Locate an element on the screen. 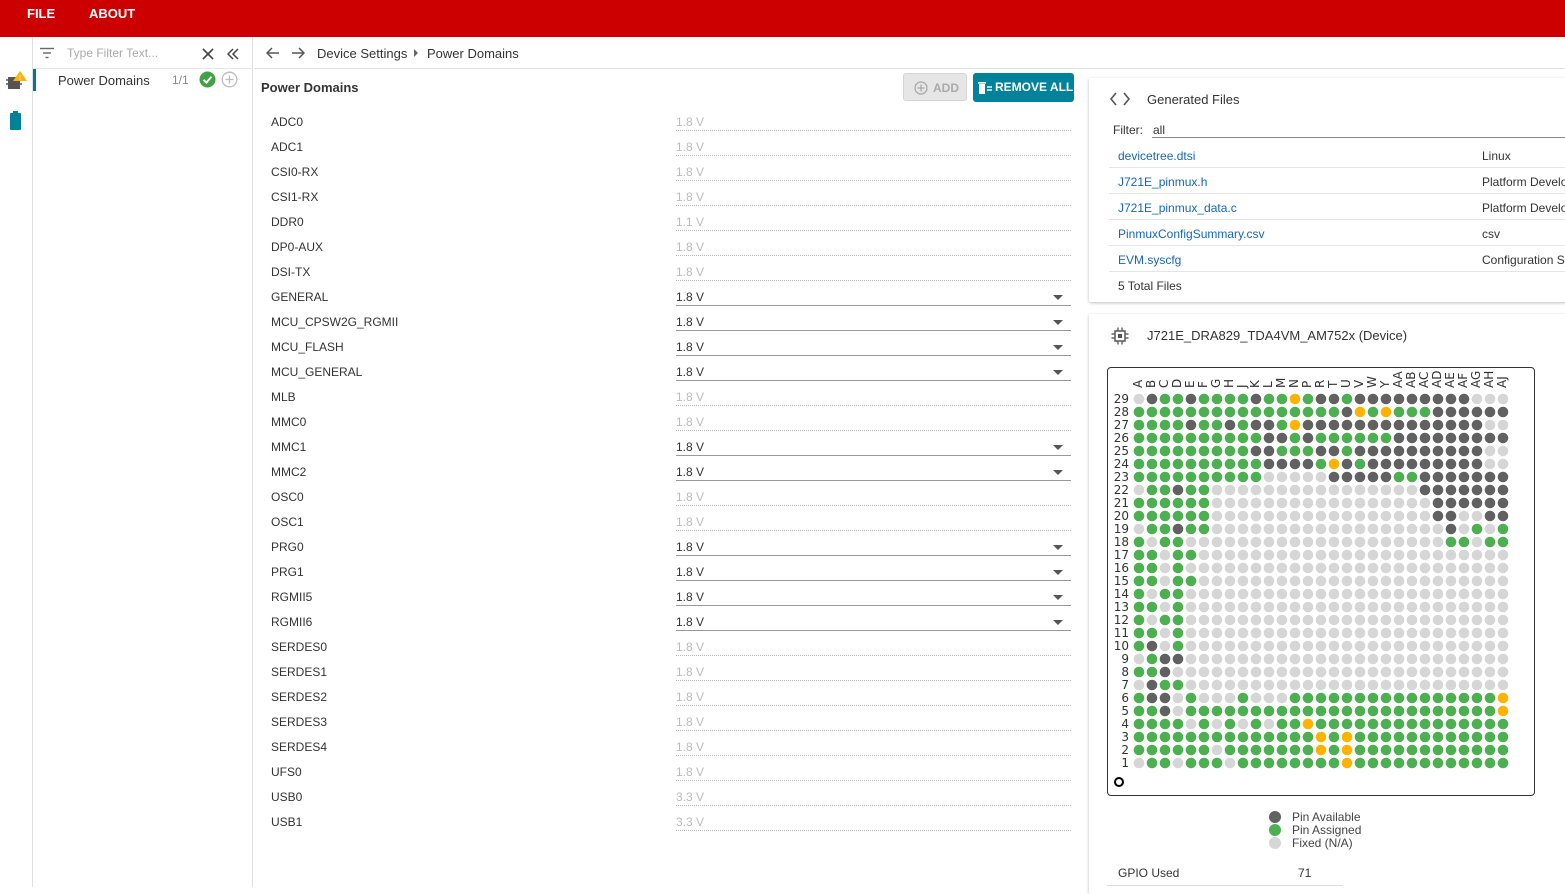  pin-G23 is located at coordinates (1217, 477).